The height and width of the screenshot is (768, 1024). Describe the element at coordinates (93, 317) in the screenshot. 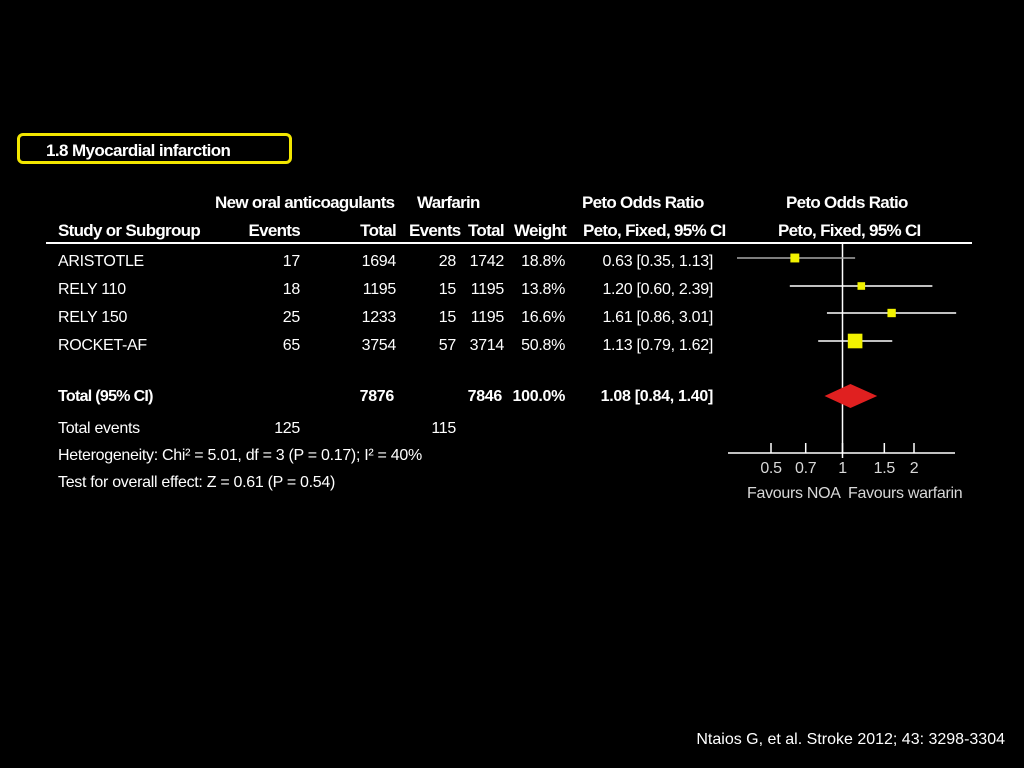

I see `study-name: RELY 150` at that location.